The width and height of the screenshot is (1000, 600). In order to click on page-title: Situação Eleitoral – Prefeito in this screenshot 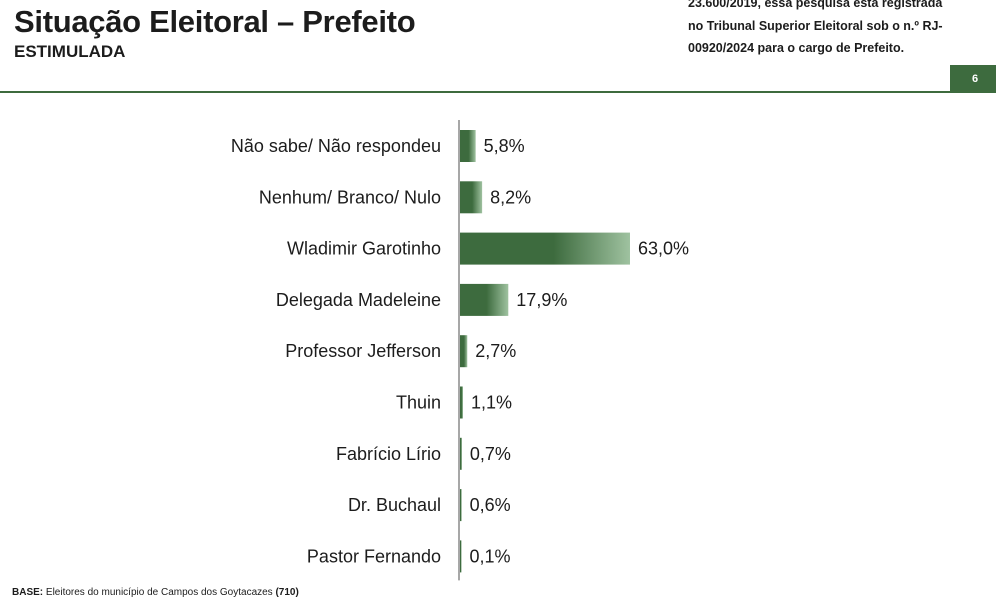, I will do `click(215, 21)`.